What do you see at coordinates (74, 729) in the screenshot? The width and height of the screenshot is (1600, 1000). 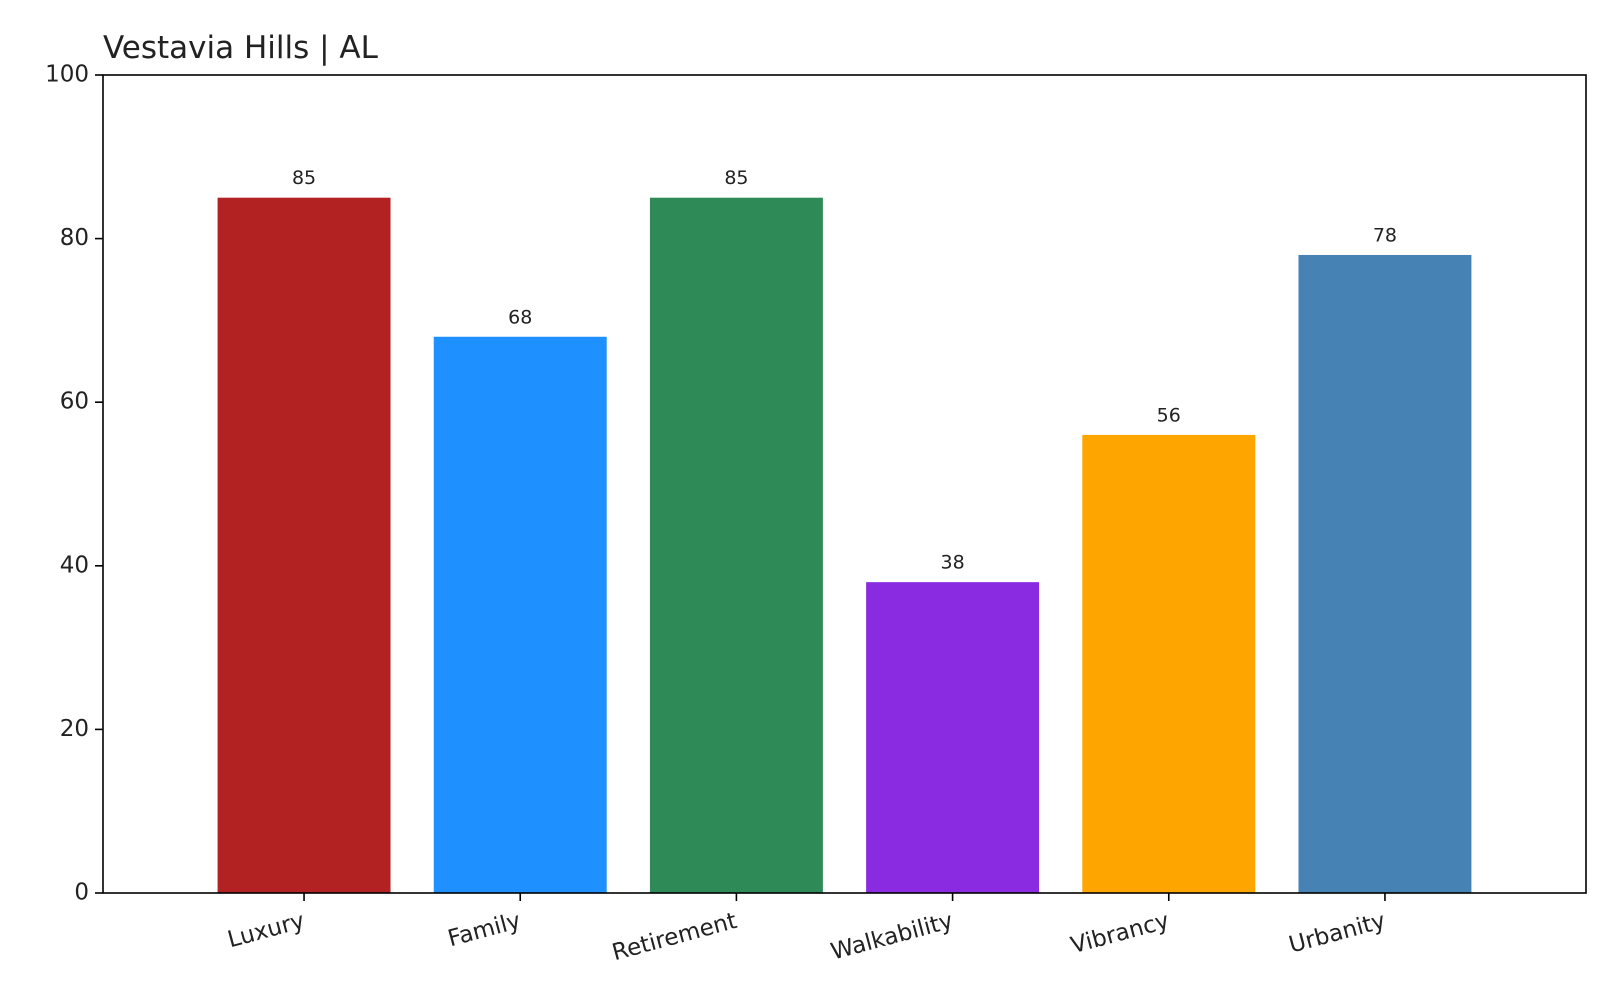 I see `y-tick-label: 20` at bounding box center [74, 729].